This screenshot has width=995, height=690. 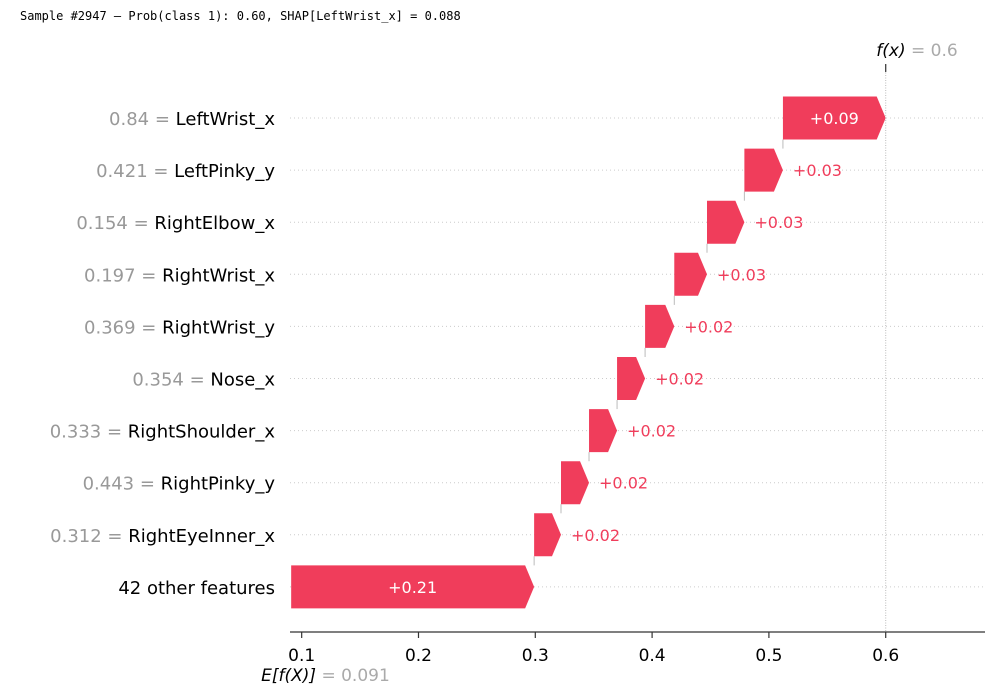 I want to click on feature-name: RightWrist_y, so click(x=218, y=327).